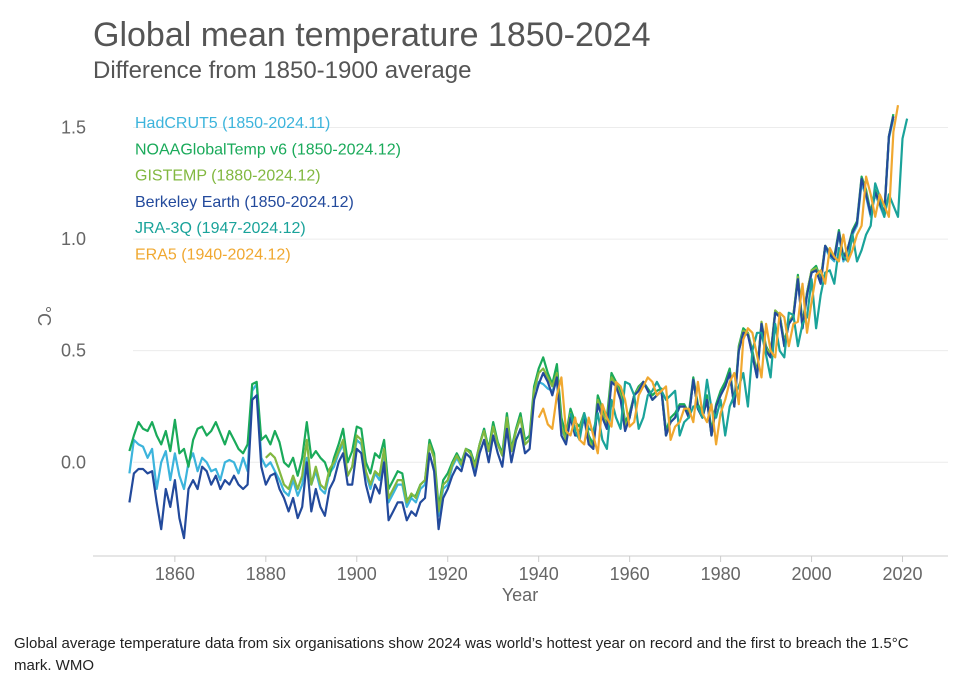 Image resolution: width=961 pixels, height=698 pixels. Describe the element at coordinates (73, 127) in the screenshot. I see `y-tick-label: 1.5` at that location.